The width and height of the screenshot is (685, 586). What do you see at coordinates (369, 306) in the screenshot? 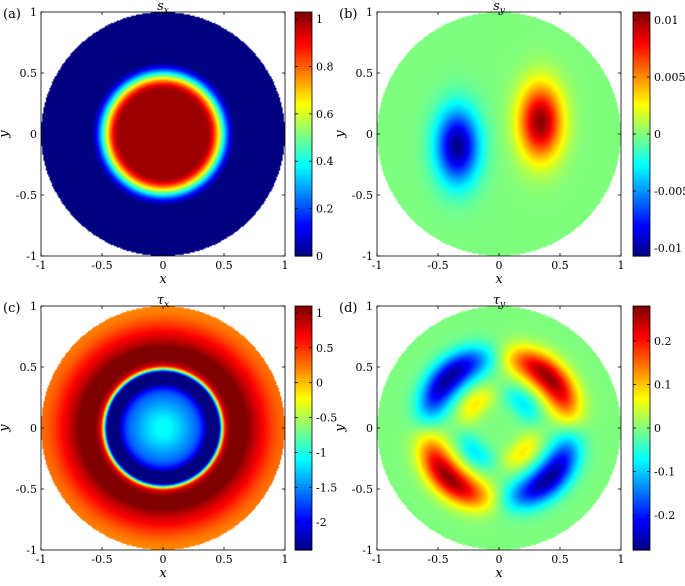
I see `y-tick-label: 1` at bounding box center [369, 306].